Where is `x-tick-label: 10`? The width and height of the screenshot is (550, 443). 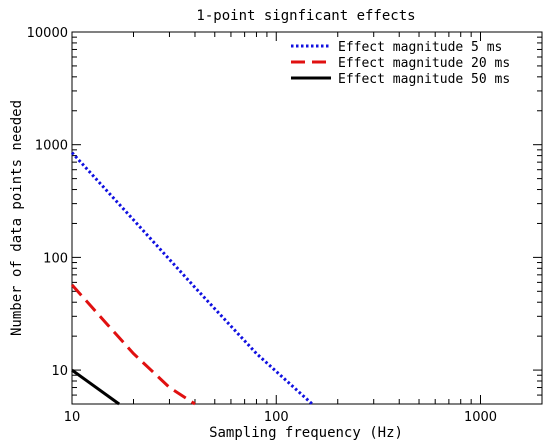
x-tick-label: 10 is located at coordinates (72, 417).